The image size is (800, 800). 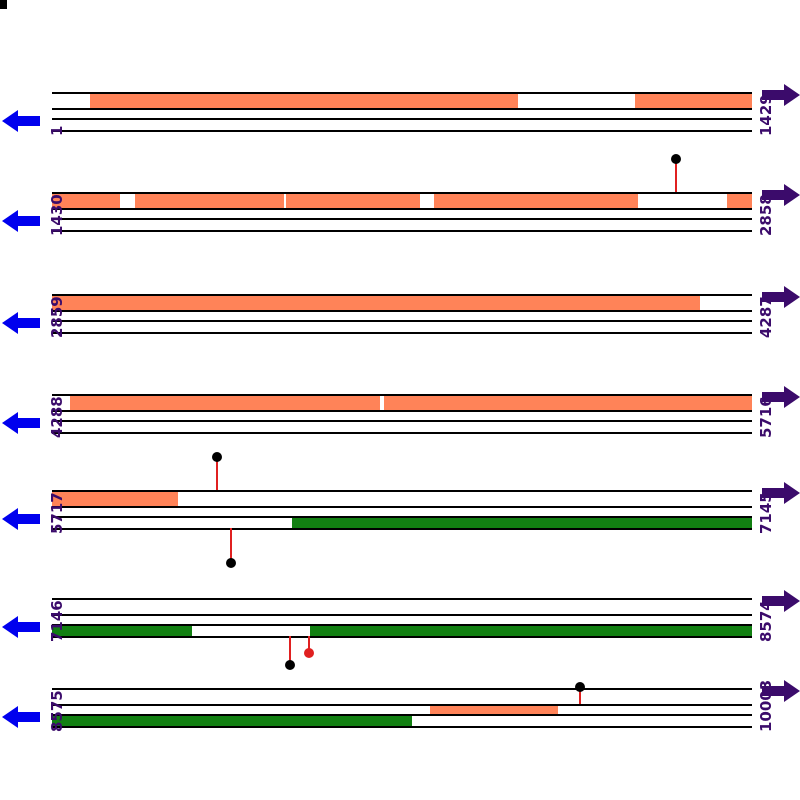 I want to click on start-coordinate-label: 1, so click(x=57, y=130).